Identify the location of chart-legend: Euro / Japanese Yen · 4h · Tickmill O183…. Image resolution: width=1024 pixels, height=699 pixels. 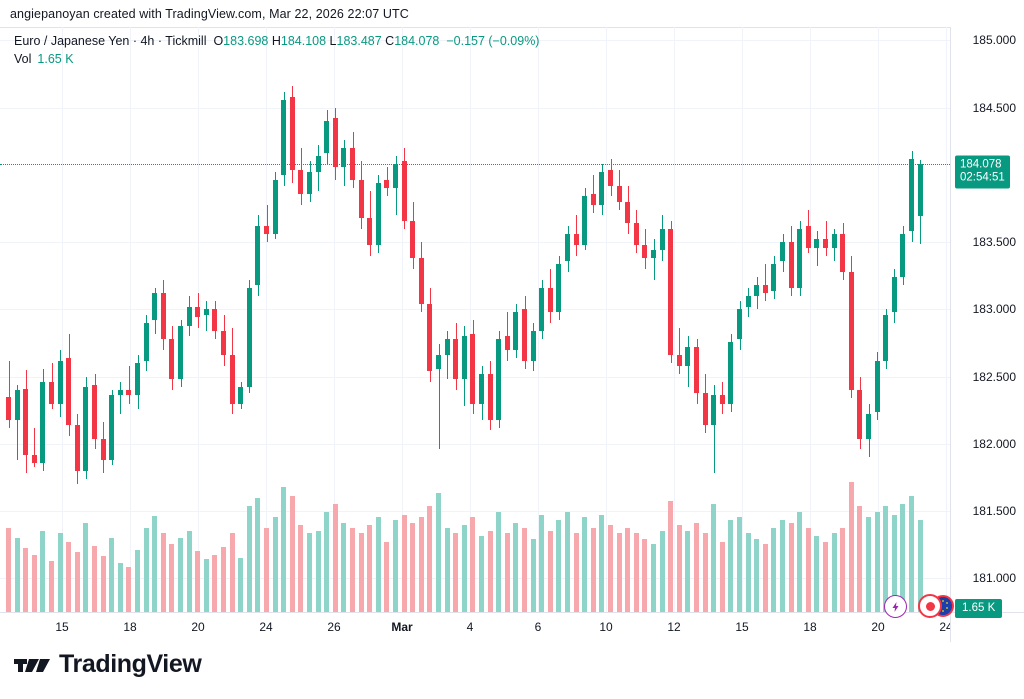
(276, 50).